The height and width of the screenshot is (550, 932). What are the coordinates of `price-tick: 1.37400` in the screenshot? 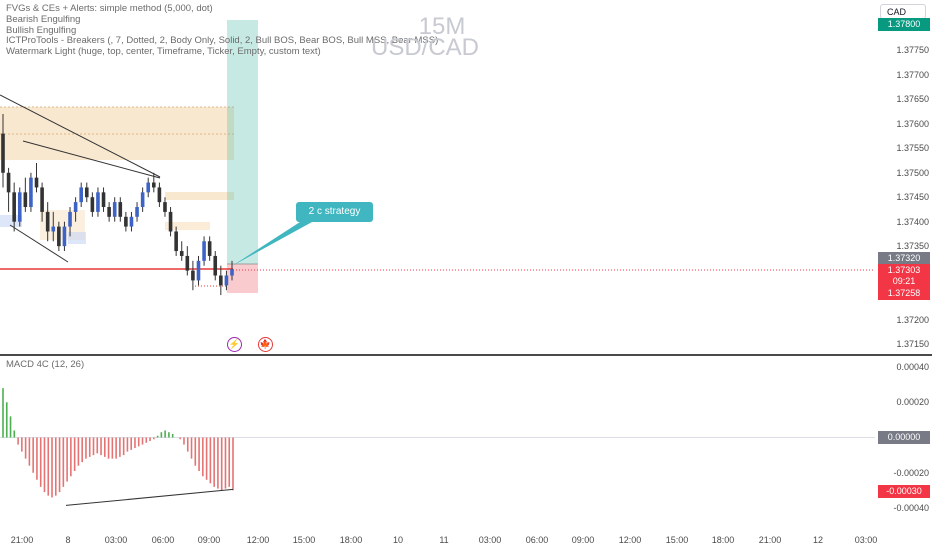 It's located at (912, 221).